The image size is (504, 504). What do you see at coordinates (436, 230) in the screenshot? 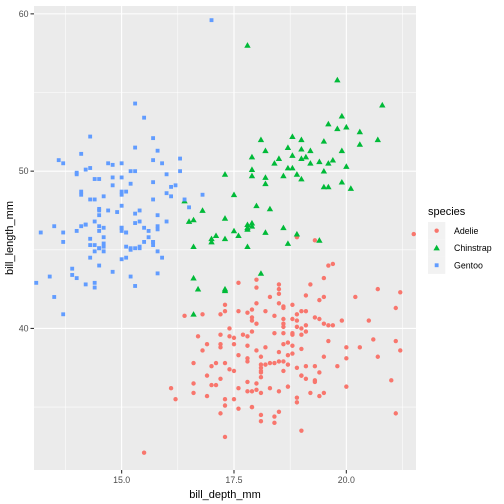
I see `legend-key-marker` at bounding box center [436, 230].